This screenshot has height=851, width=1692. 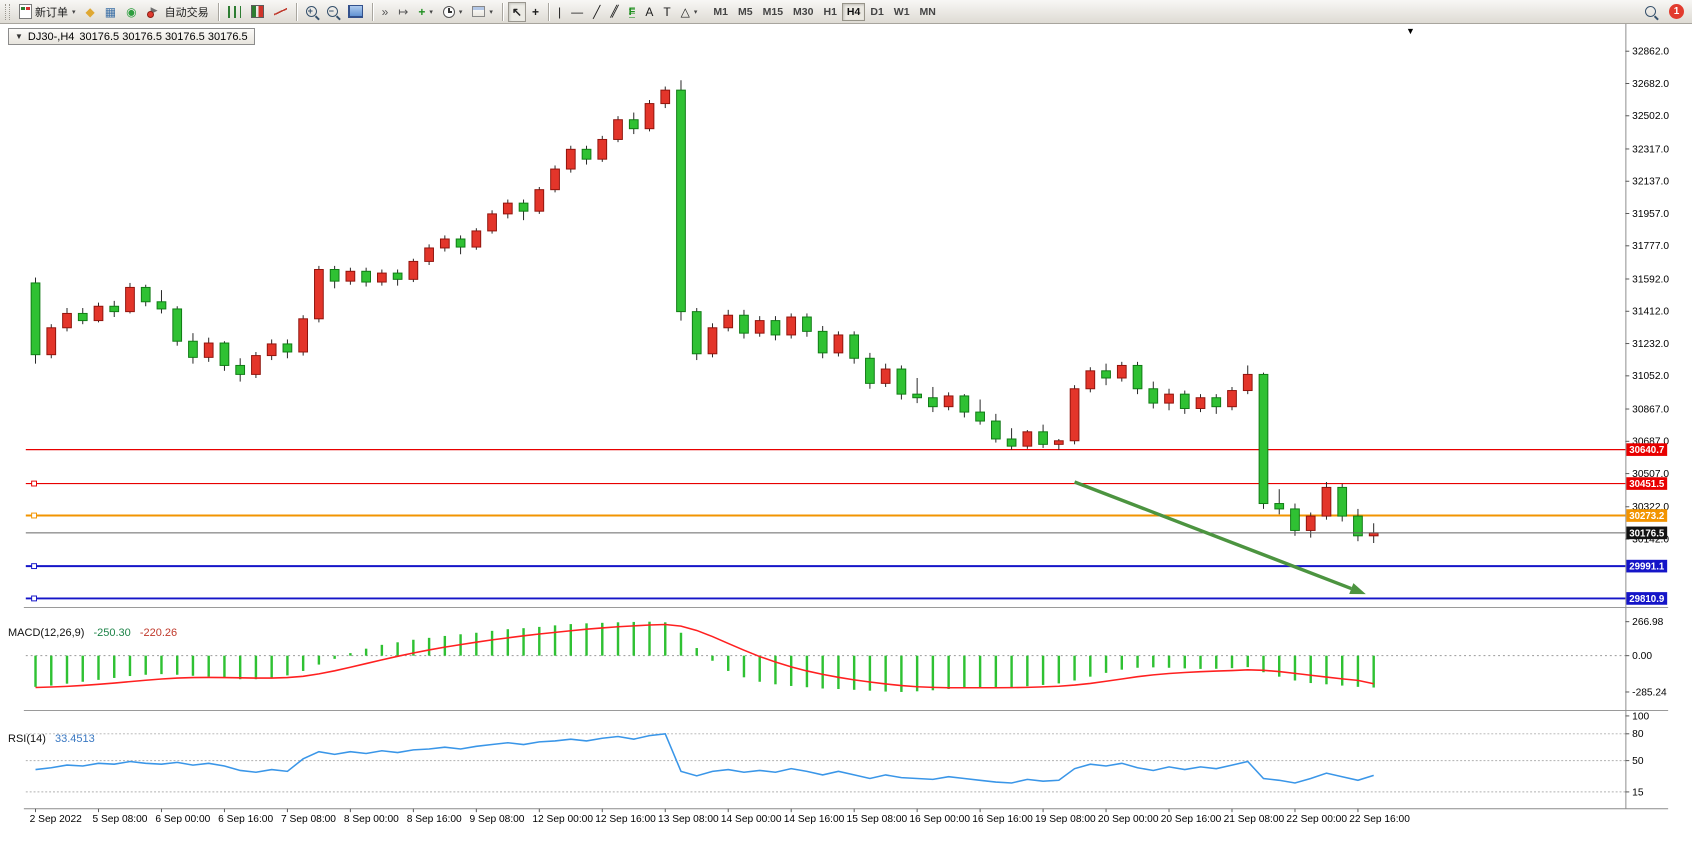 I want to click on line-price-tag-text: 29991.1, so click(x=1647, y=567).